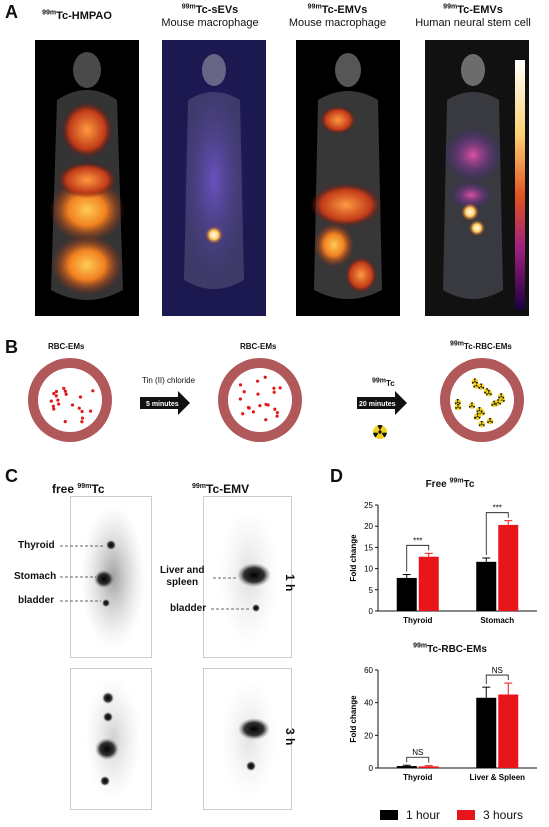 This screenshot has height=827, width=549. I want to click on legend-item-1-hour: 1 hour, so click(410, 815).